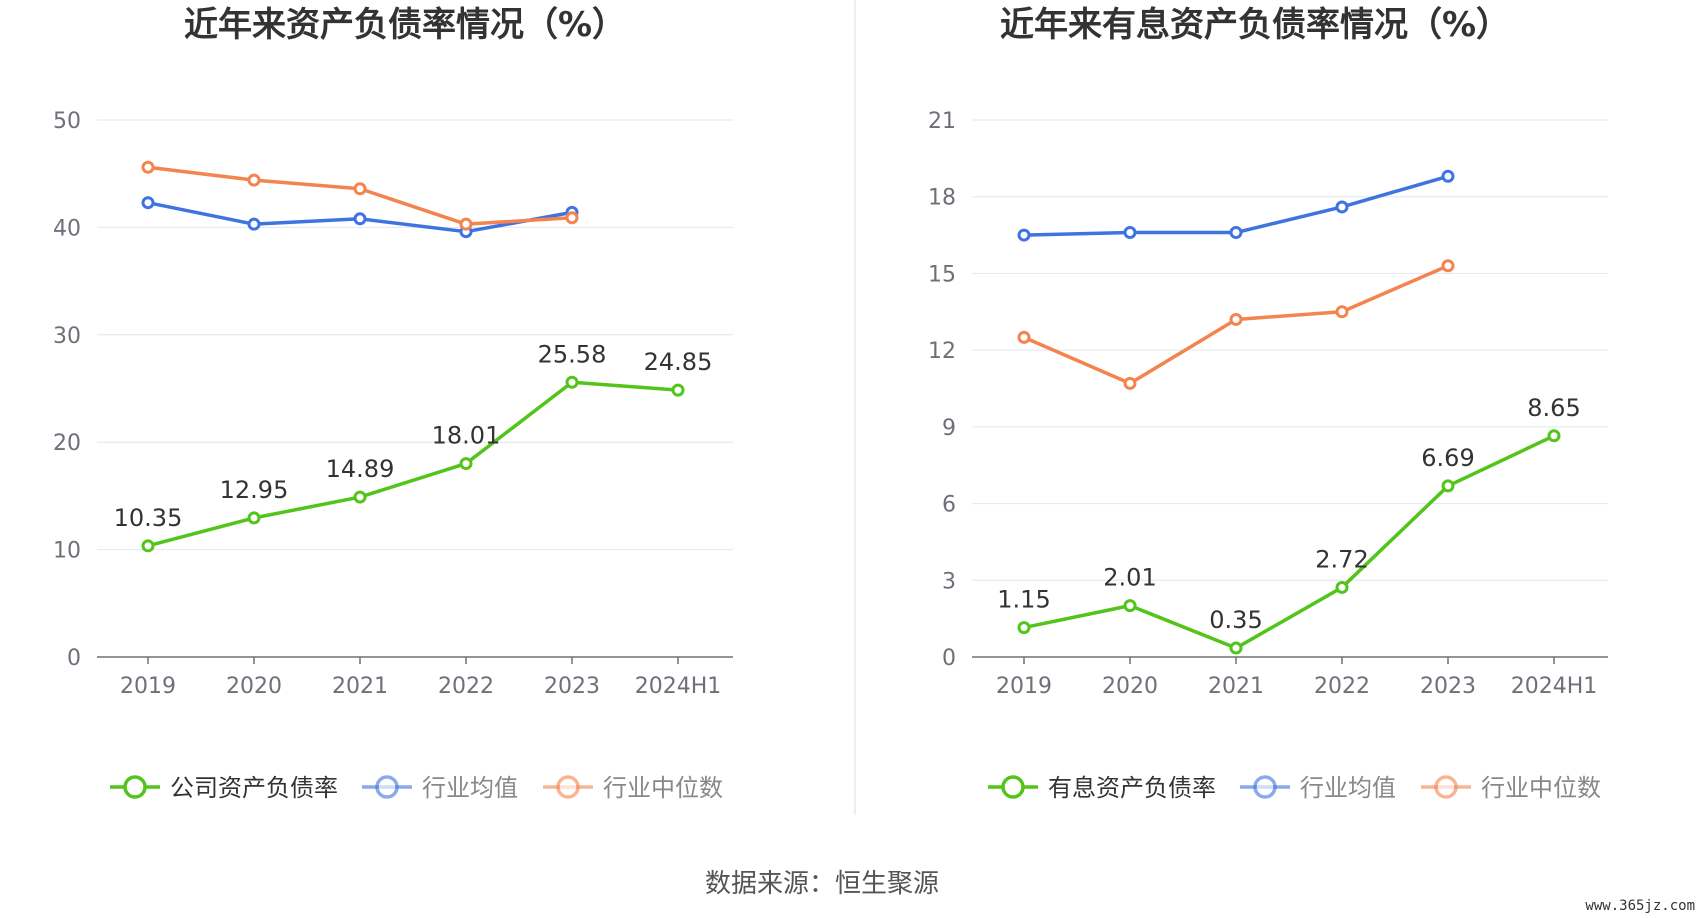 This screenshot has width=1700, height=918. I want to click on legend-label: 公司资产负债率, so click(254, 788).